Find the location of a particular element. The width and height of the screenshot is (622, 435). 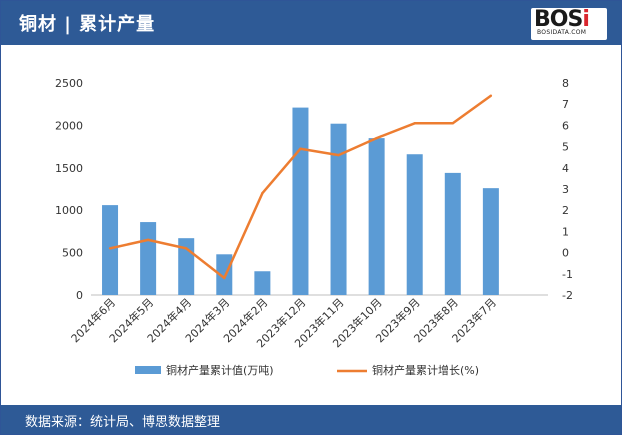

bosi-logo: BOSi BOSIDATA.COM is located at coordinates (569, 23).